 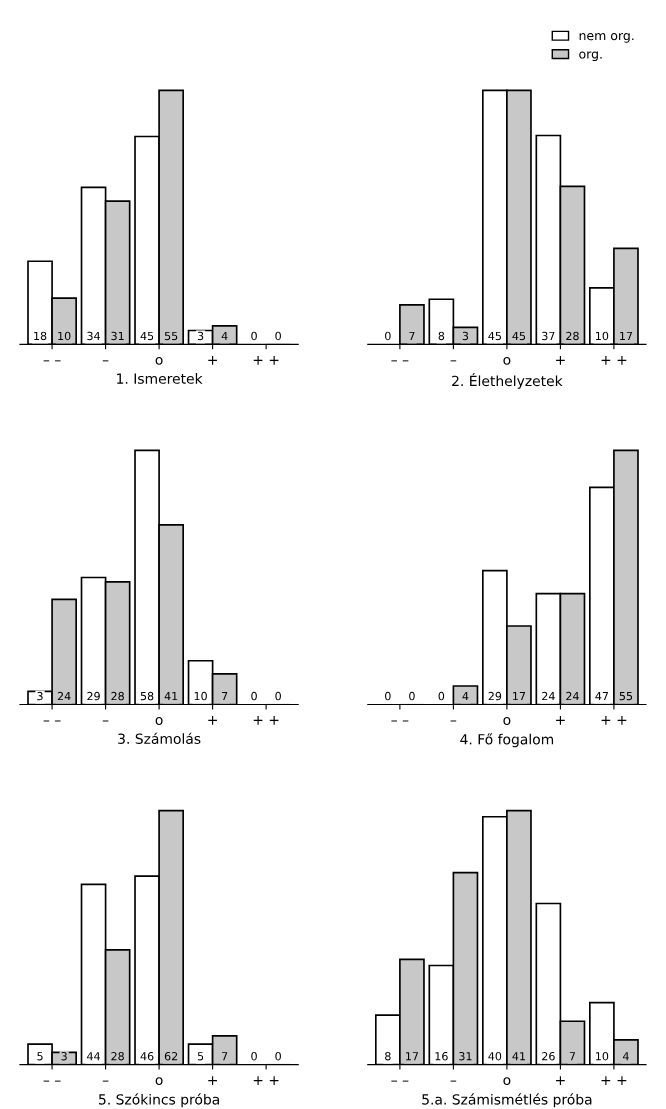 I want to click on data-label: 44, so click(x=93, y=1056).